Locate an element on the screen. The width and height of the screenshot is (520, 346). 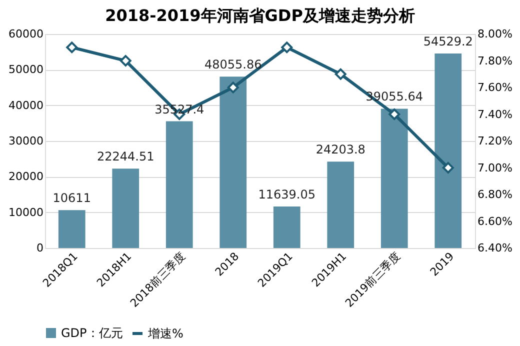
y-tick-label: 50000 is located at coordinates (26, 69).